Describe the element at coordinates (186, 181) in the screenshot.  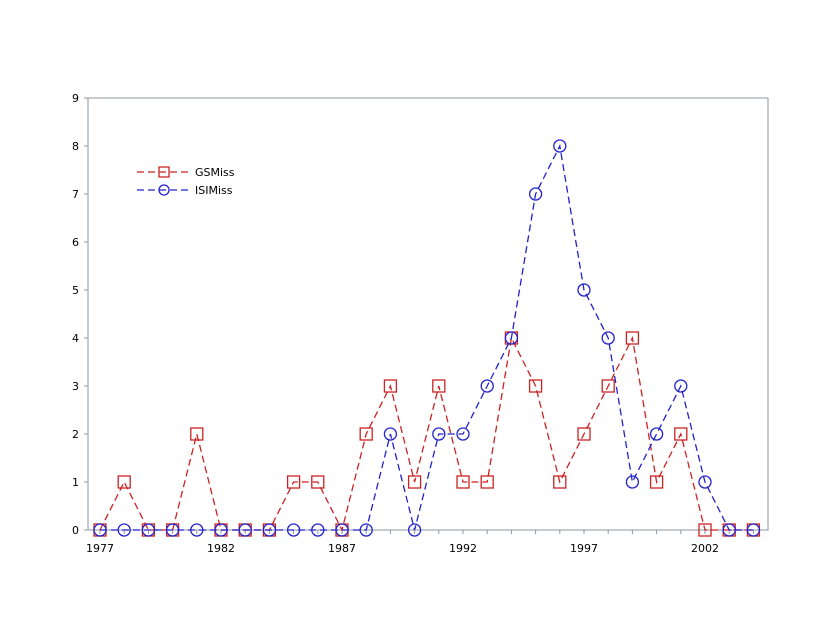
I see `legend: GSMiss ISIMiss` at that location.